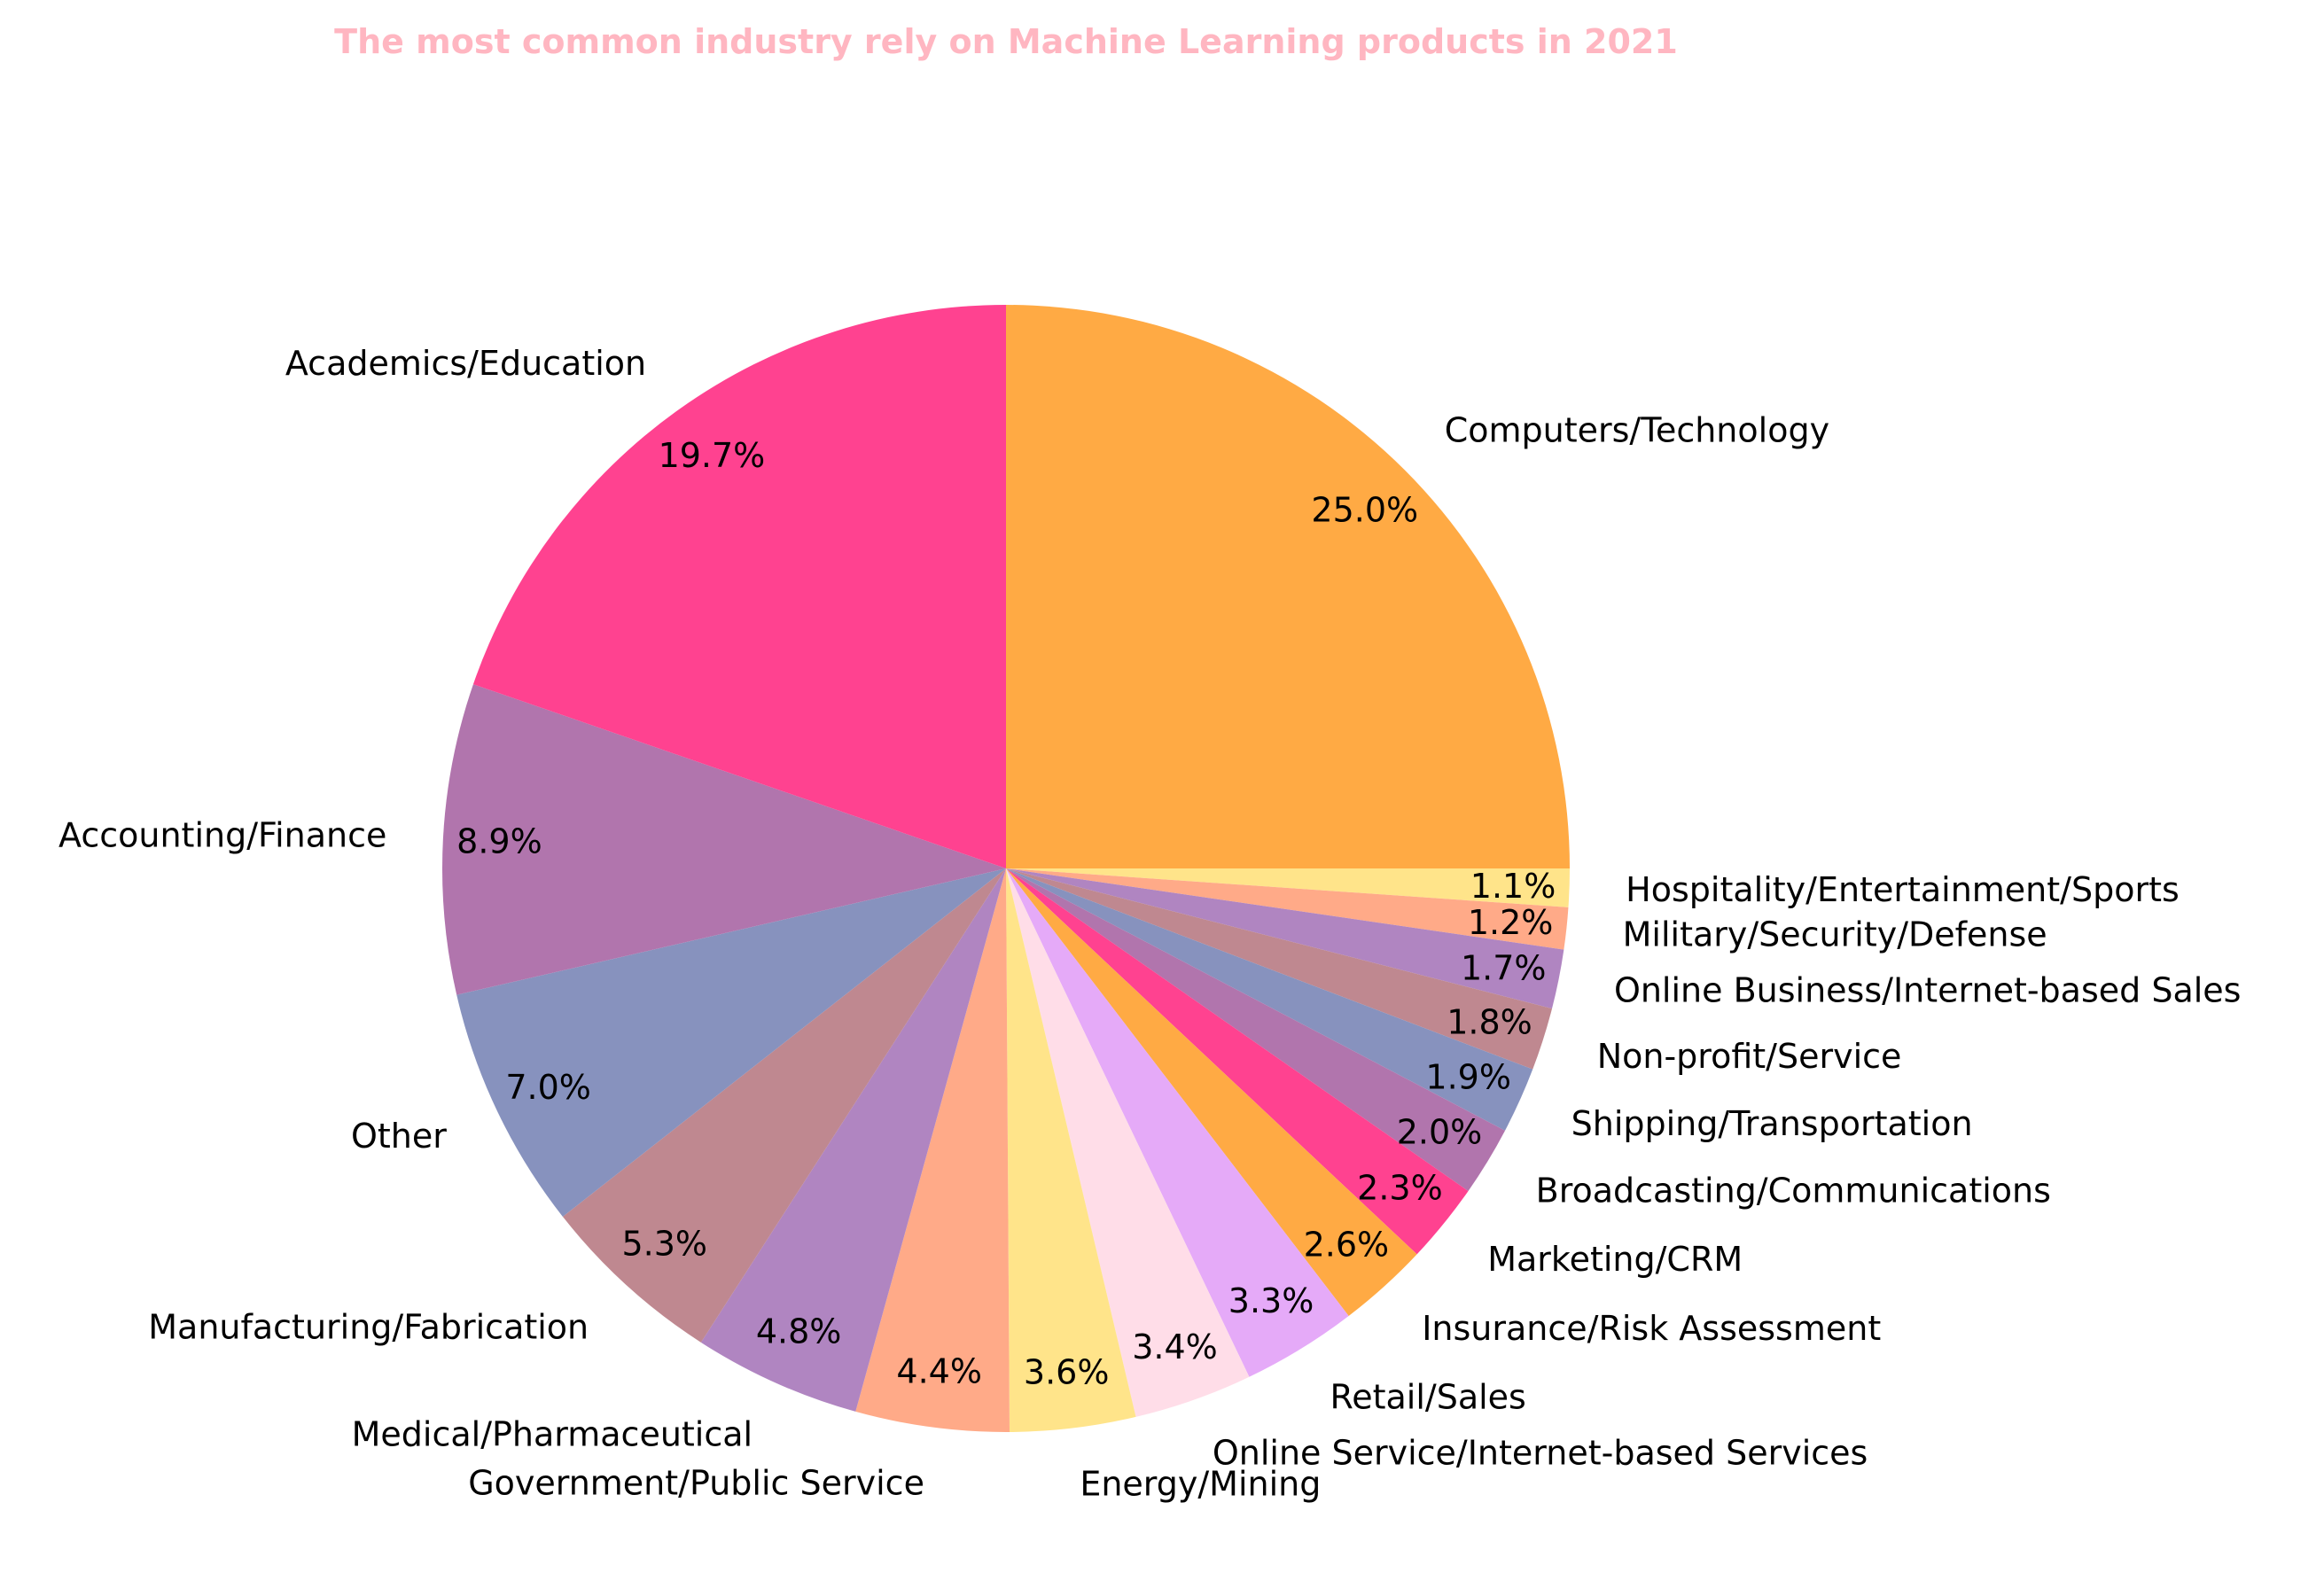  Describe the element at coordinates (1067, 1371) in the screenshot. I see `slice-percent-label: 3.6%` at that location.